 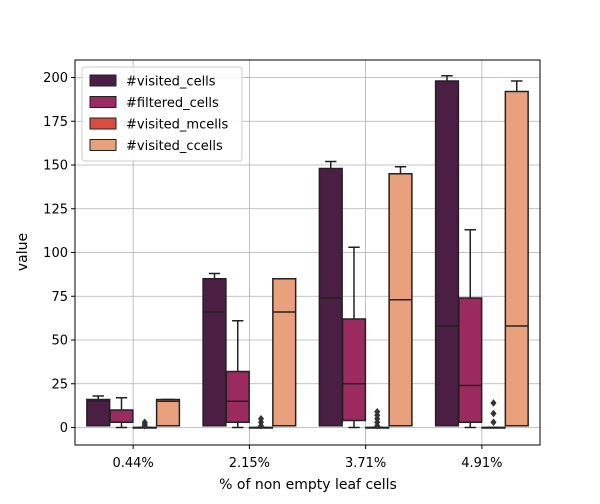 I want to click on legend-label: #visited_mcells, so click(x=177, y=125).